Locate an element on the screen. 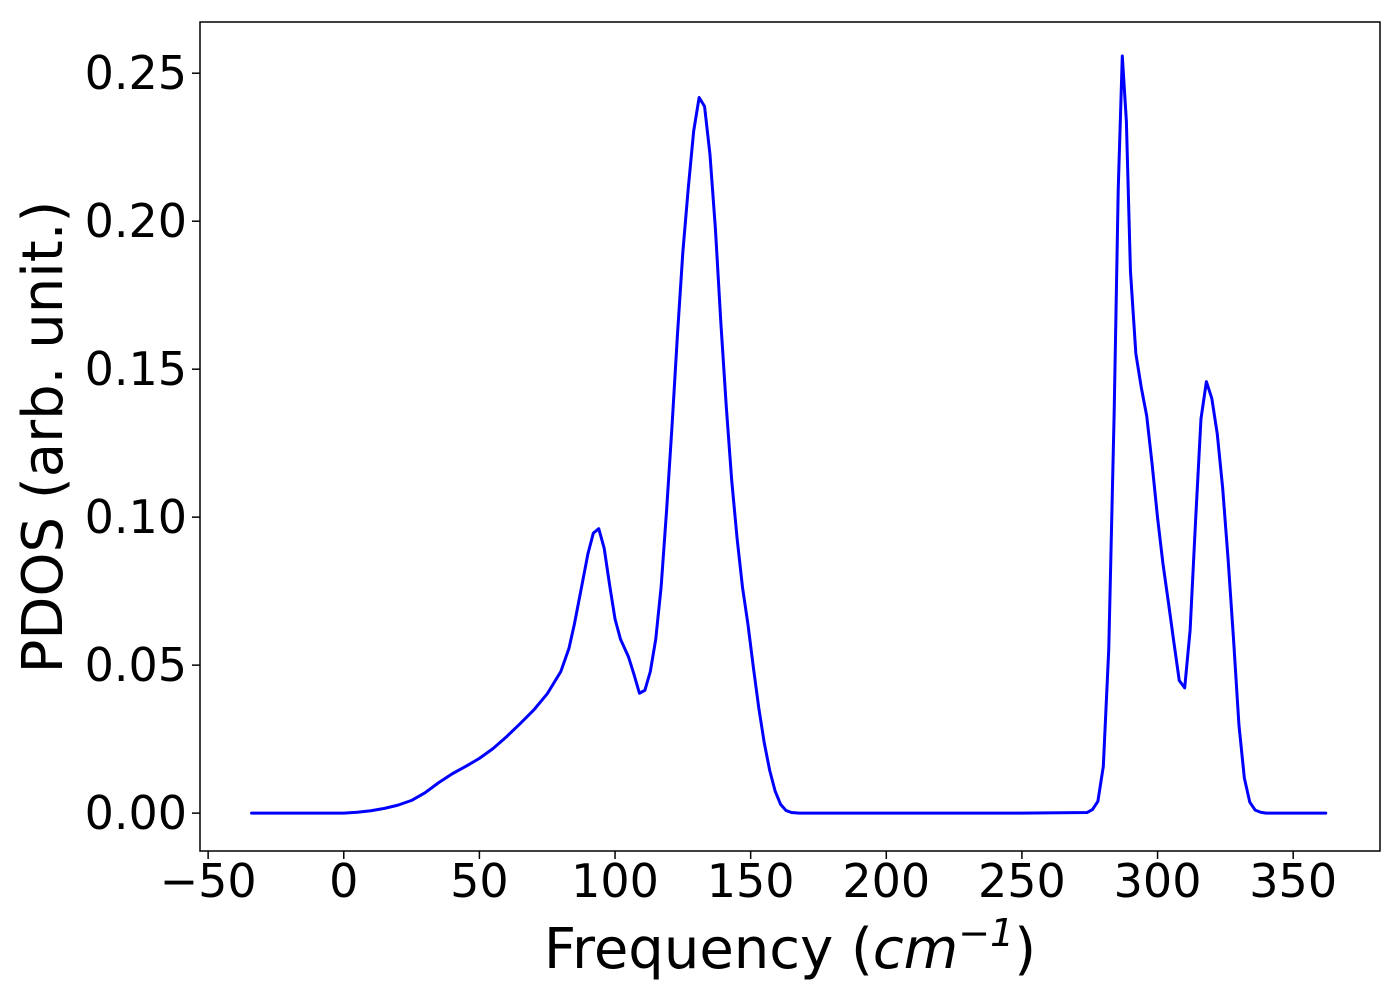 The height and width of the screenshot is (1000, 1400). y-axis-label: PDOS (arb. unit.) is located at coordinates (43, 437).